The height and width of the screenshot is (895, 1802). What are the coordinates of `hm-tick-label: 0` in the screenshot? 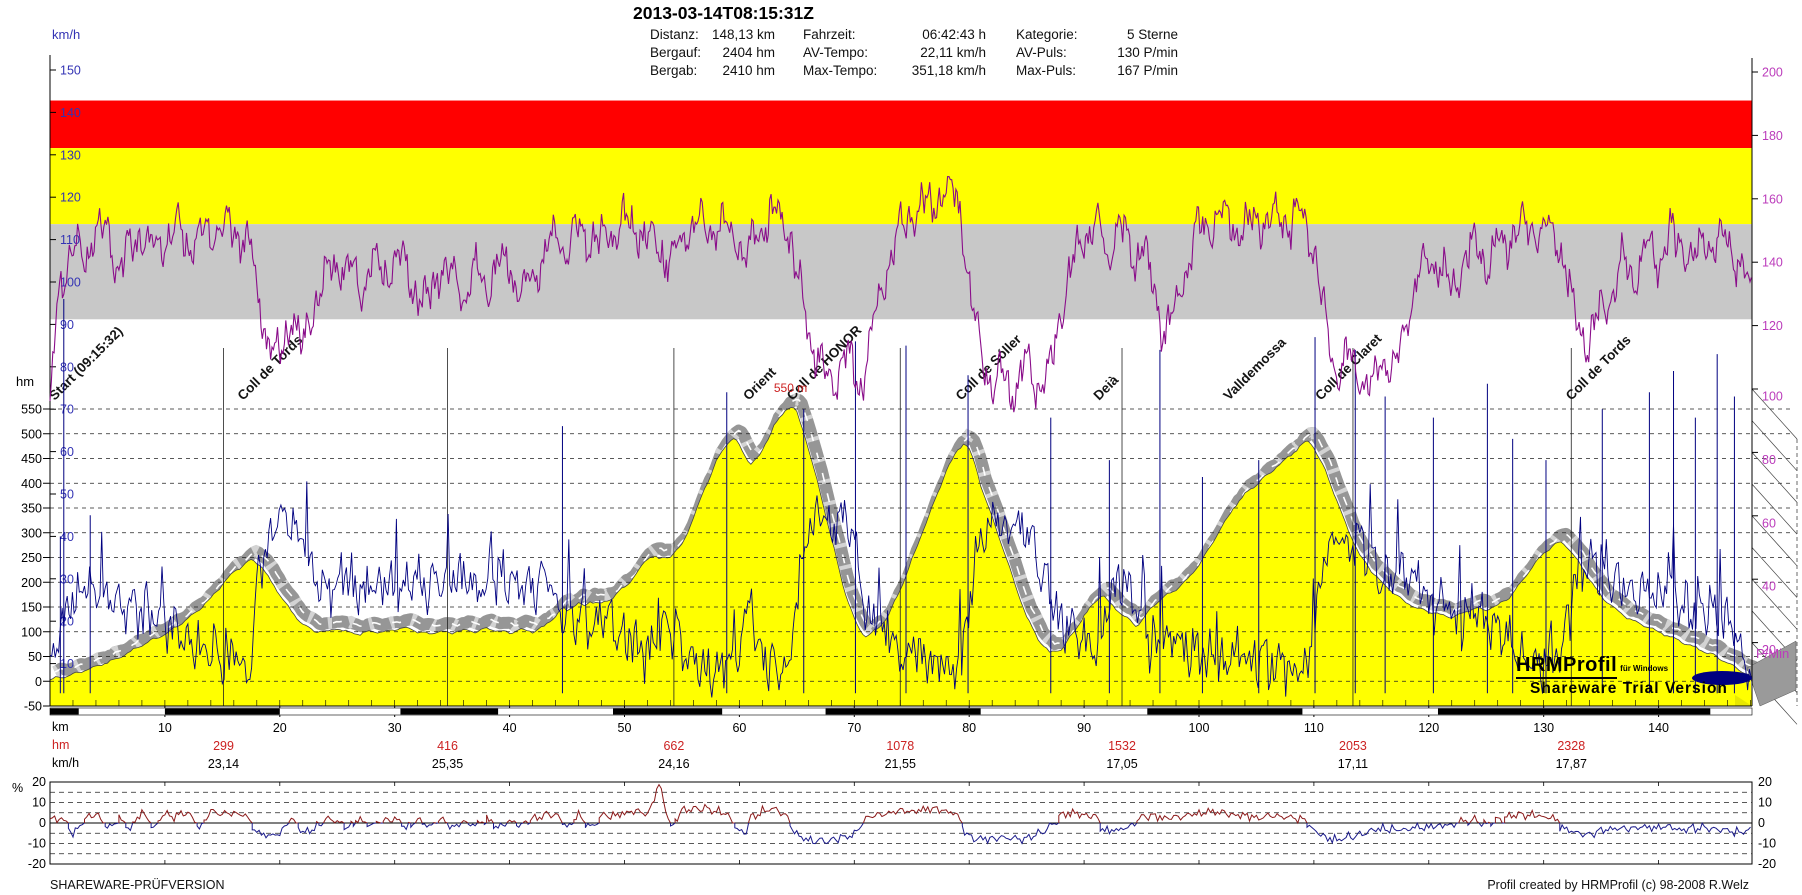 It's located at (38, 682).